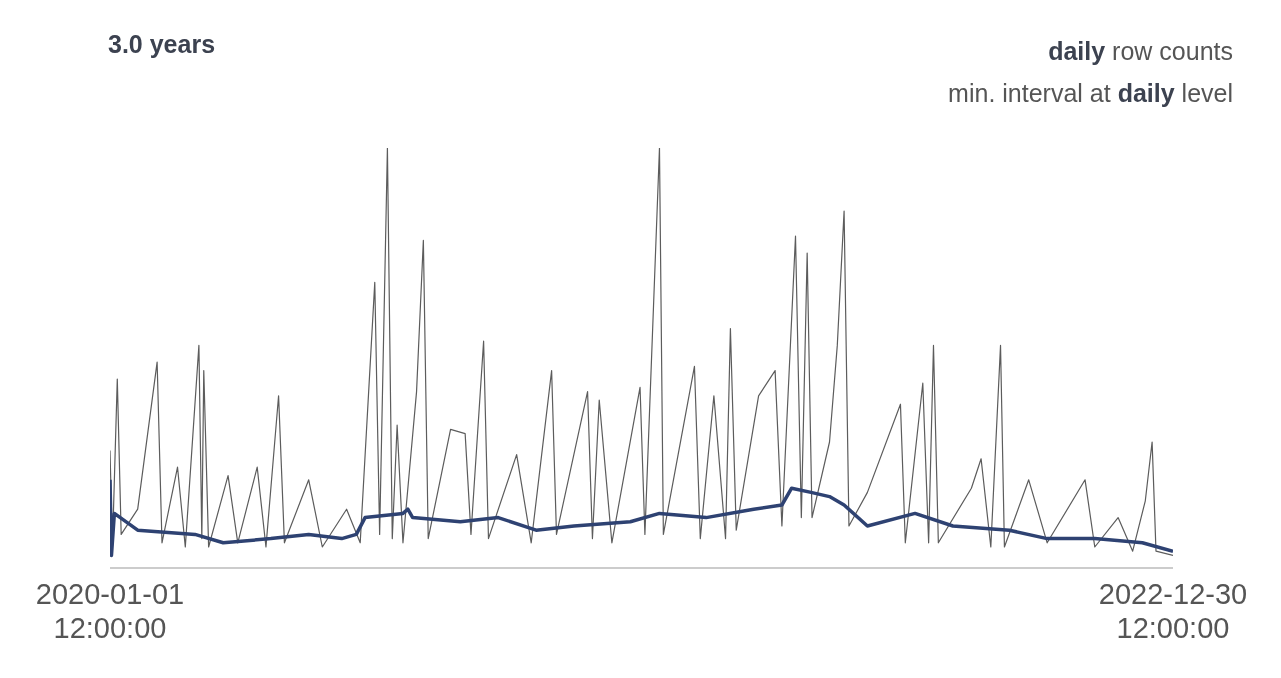 This screenshot has height=678, width=1281. What do you see at coordinates (110, 611) in the screenshot?
I see `x-tick-label: 2020-01-01 12:00:00` at bounding box center [110, 611].